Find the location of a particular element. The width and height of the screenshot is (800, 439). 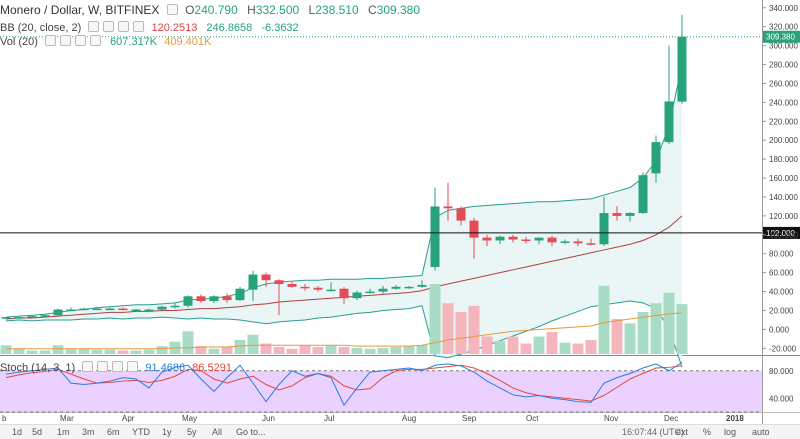

vol-ma-value: 409.401K is located at coordinates (188, 42).